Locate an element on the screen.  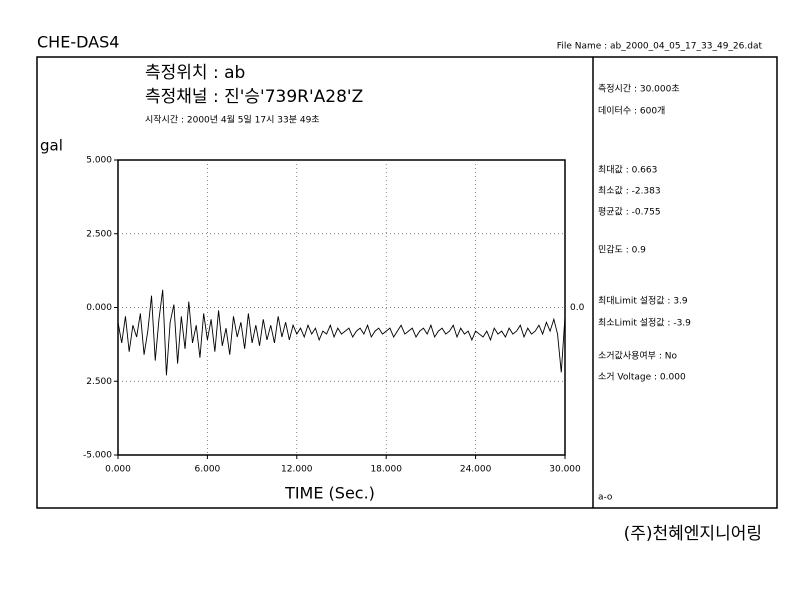
info-line: 소거 Voltage : 0.000 is located at coordinates (642, 377).